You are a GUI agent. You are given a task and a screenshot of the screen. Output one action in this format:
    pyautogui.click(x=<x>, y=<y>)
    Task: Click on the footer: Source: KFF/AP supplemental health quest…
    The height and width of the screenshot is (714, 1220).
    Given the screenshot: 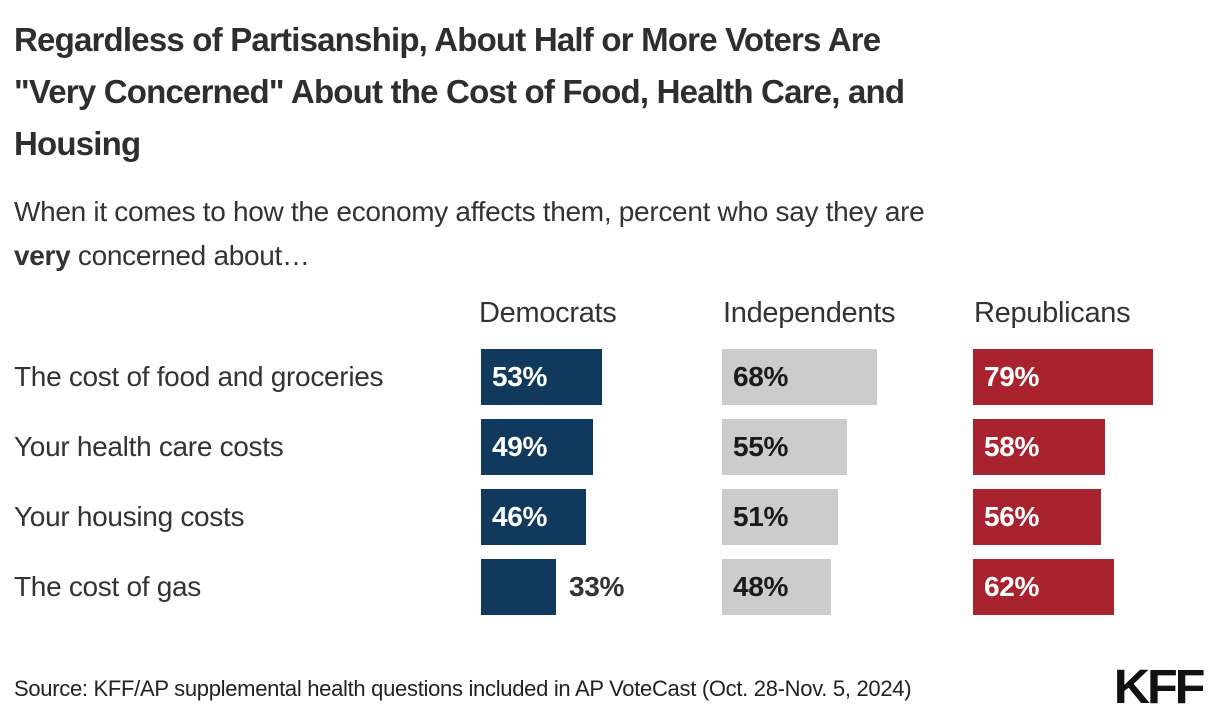 What is the action you would take?
    pyautogui.click(x=609, y=687)
    